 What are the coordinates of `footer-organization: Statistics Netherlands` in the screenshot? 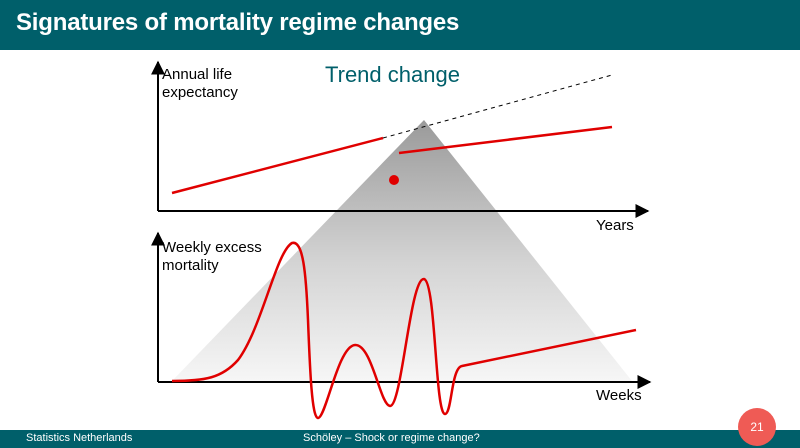 It's located at (79, 438).